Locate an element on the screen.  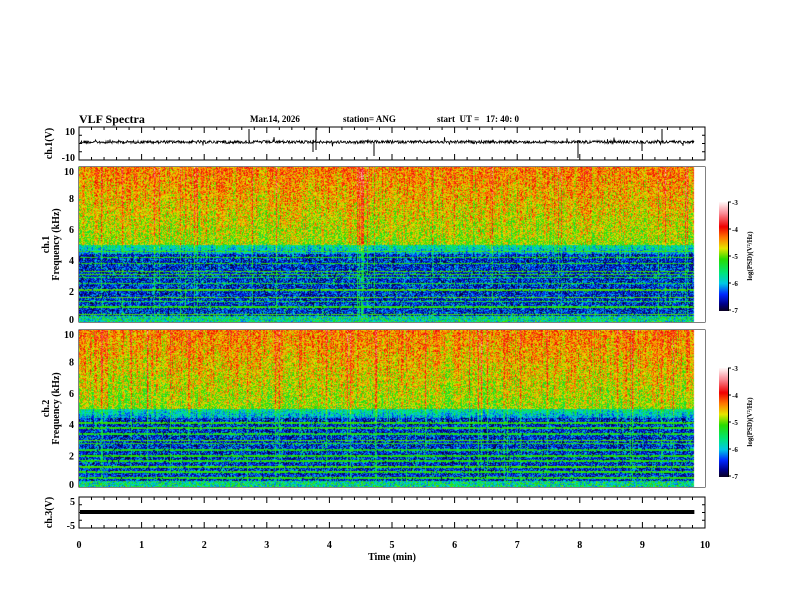
ch1-colorbar-tick-label: -4 is located at coordinates (735, 230).